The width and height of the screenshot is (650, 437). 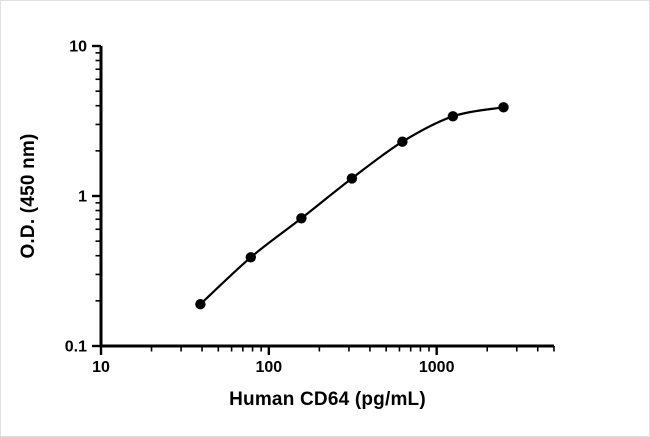 I want to click on y-axis-title: O.D. (450 nm), so click(x=28, y=196).